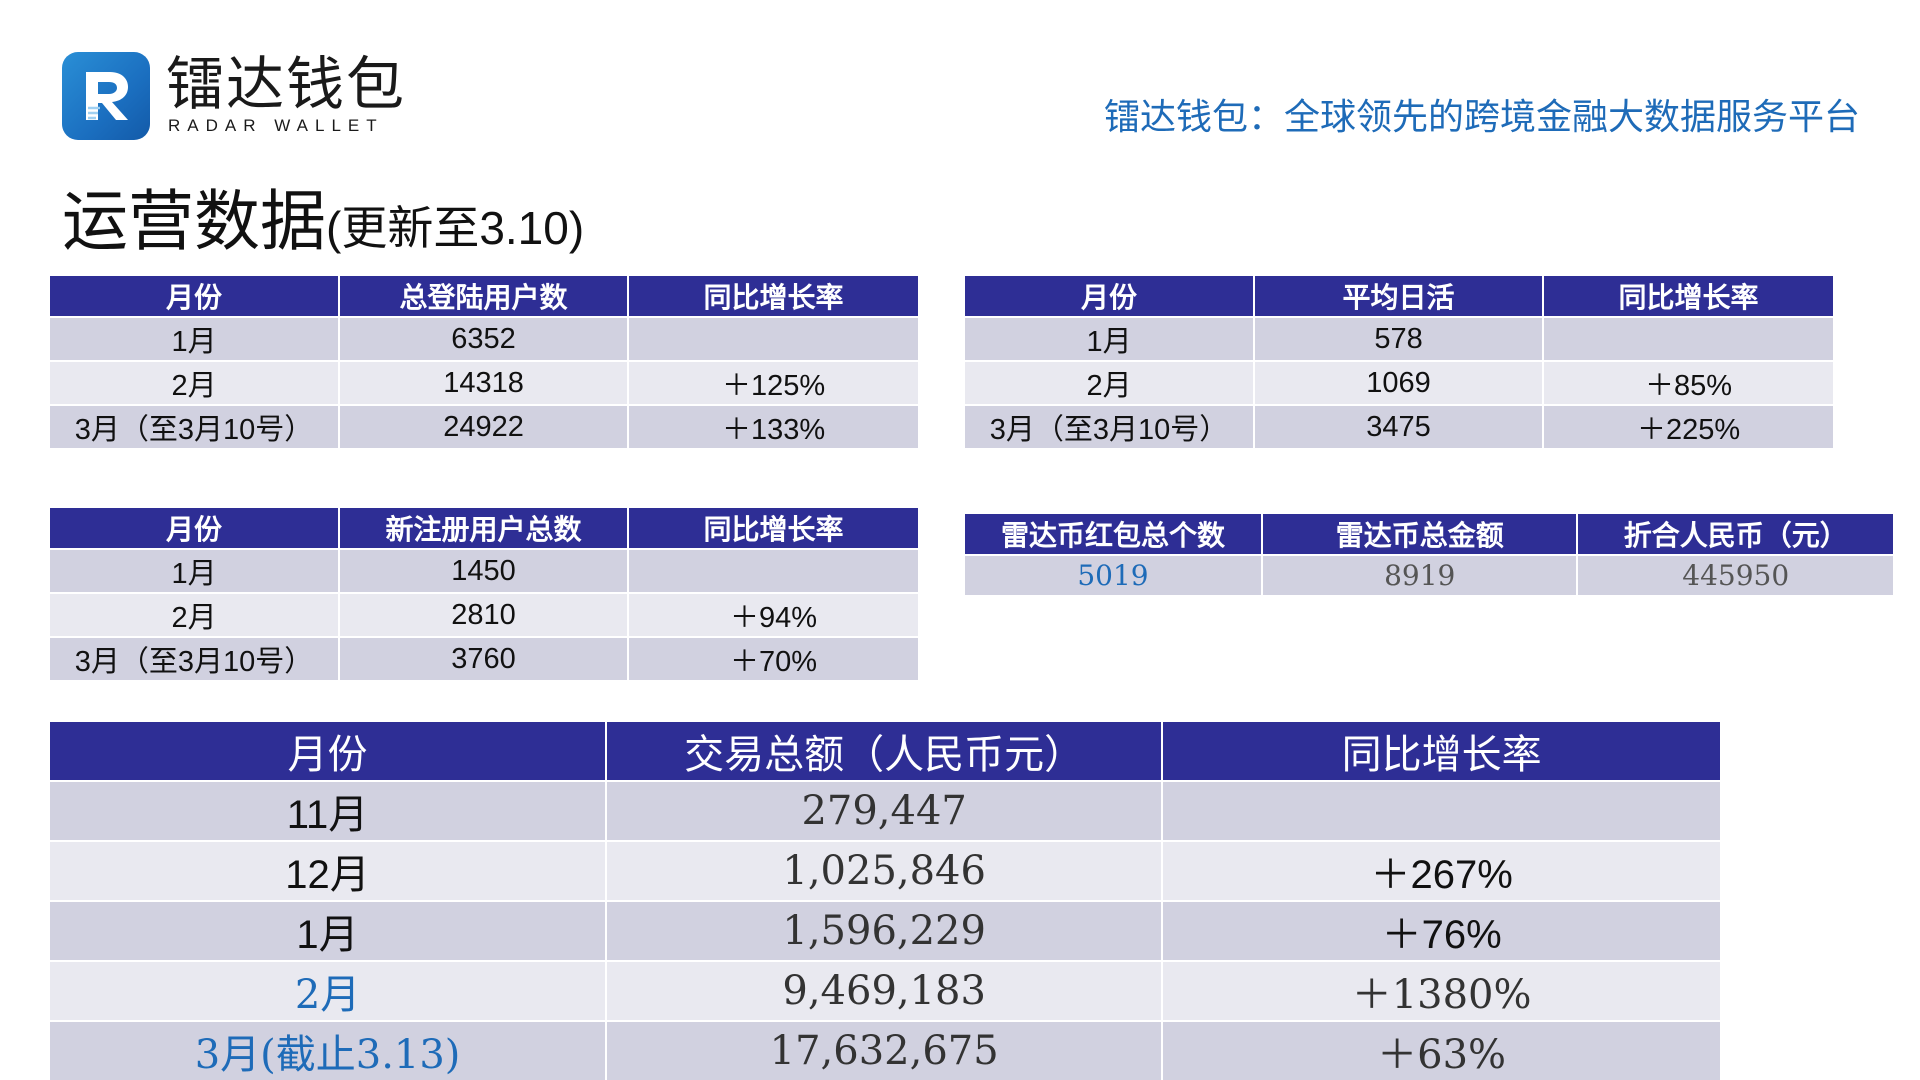  I want to click on cell-growth: ＋1380%, so click(1441, 990).